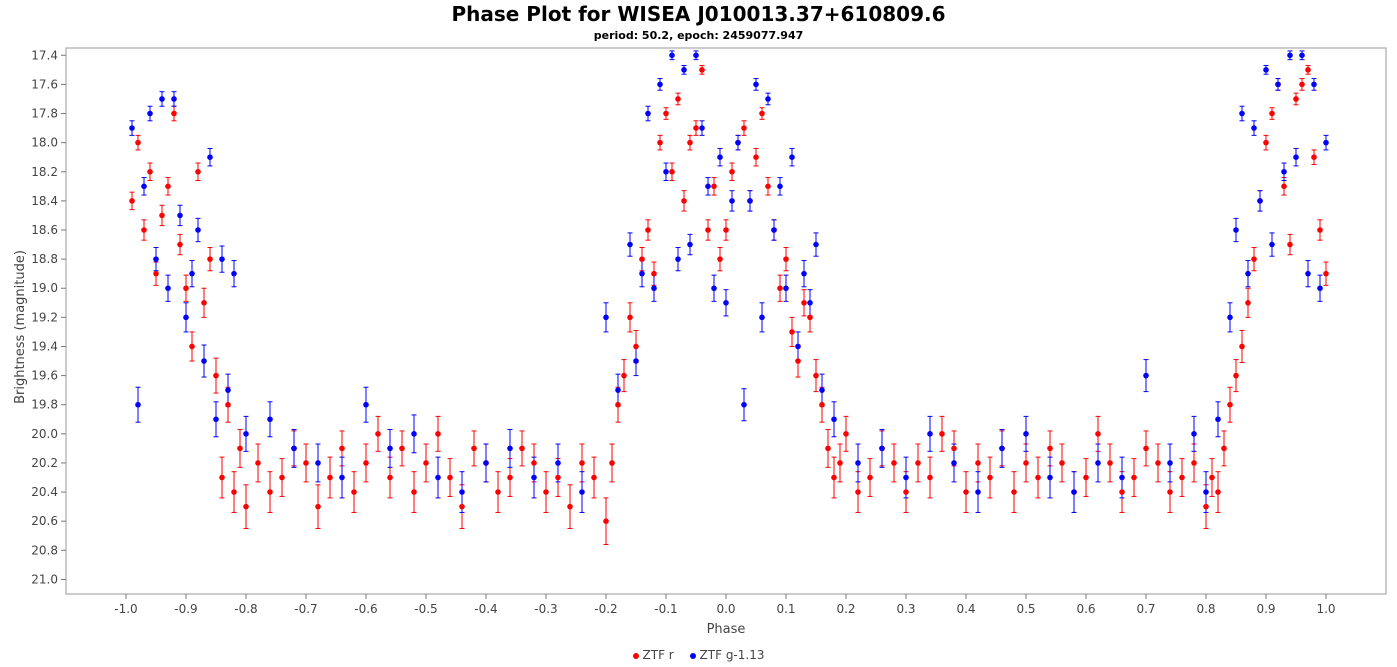 The height and width of the screenshot is (667, 1397). Describe the element at coordinates (44, 84) in the screenshot. I see `y-tick-label: 17.6` at that location.